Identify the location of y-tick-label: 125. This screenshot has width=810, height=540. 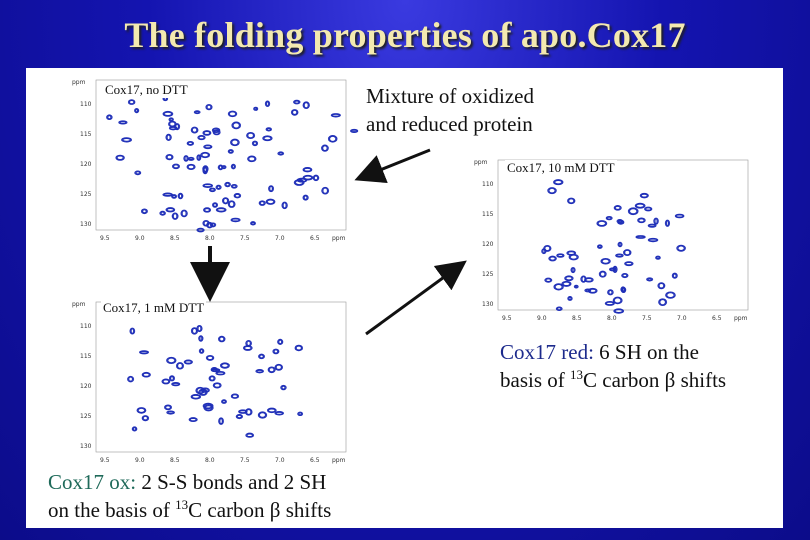
(86, 416).